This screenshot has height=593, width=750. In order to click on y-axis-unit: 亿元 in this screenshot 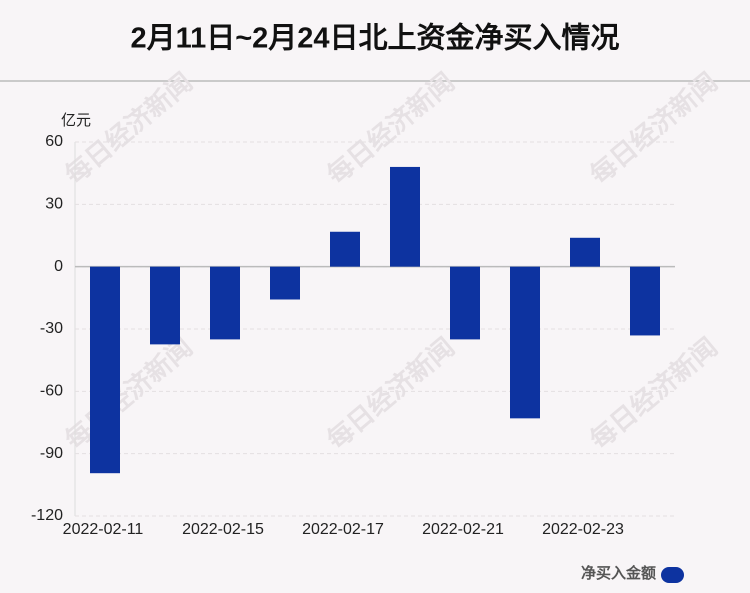, I will do `click(76, 120)`.